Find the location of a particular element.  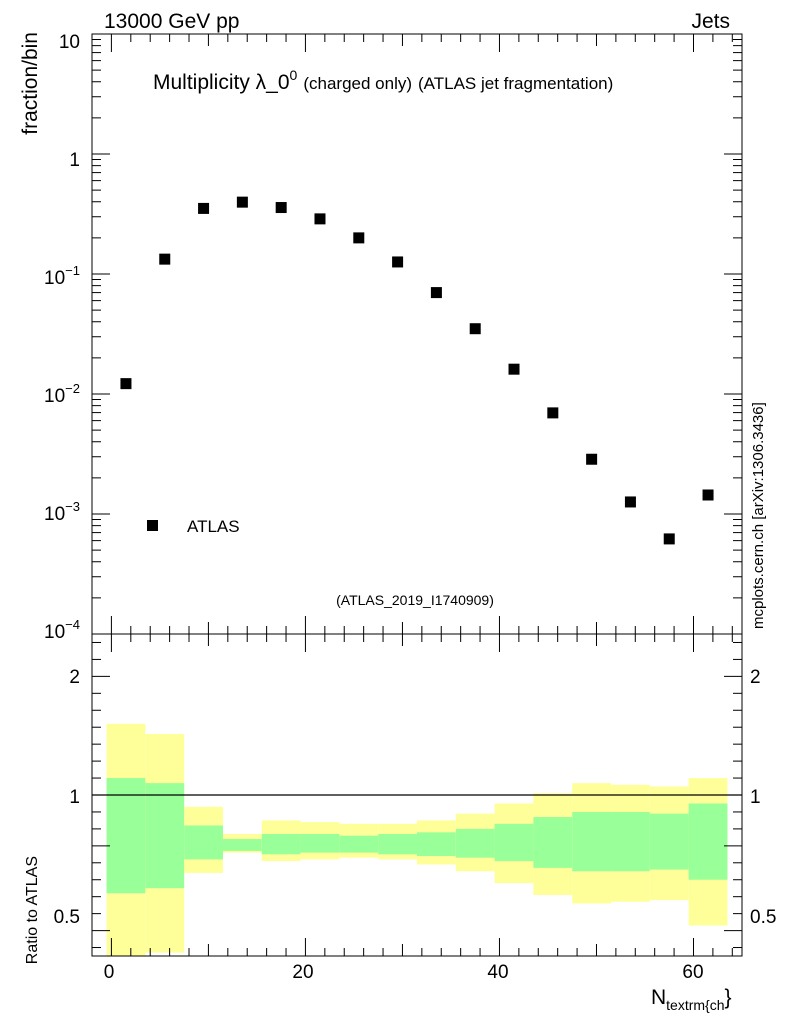

legend-label: ATLAS is located at coordinates (213, 526).